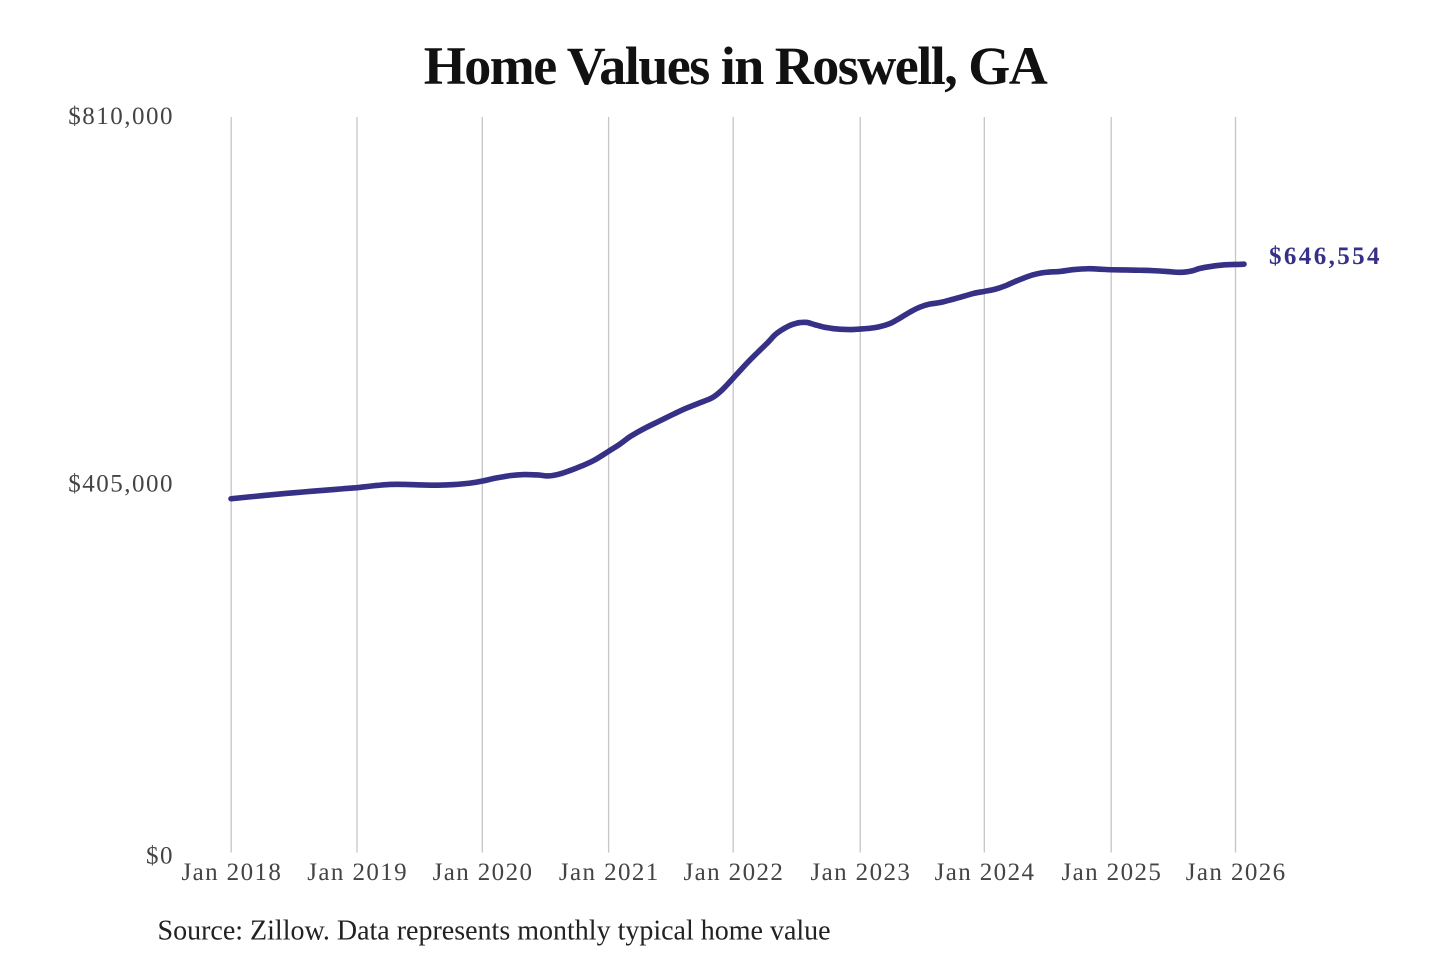 The image size is (1440, 960). I want to click on svg-text: Jan 2026, so click(1236, 872).